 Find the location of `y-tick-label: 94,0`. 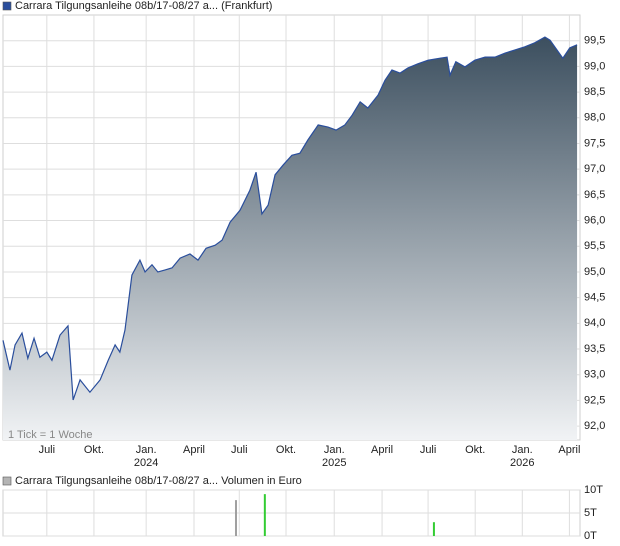

y-tick-label: 94,0 is located at coordinates (594, 323).